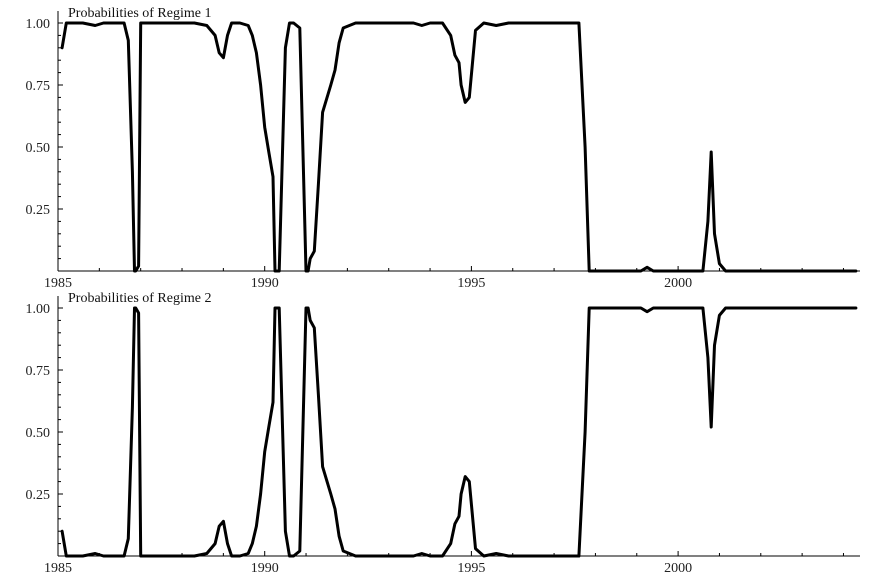  I want to click on regime-2-y-tick-label: 1.00, so click(38, 309).